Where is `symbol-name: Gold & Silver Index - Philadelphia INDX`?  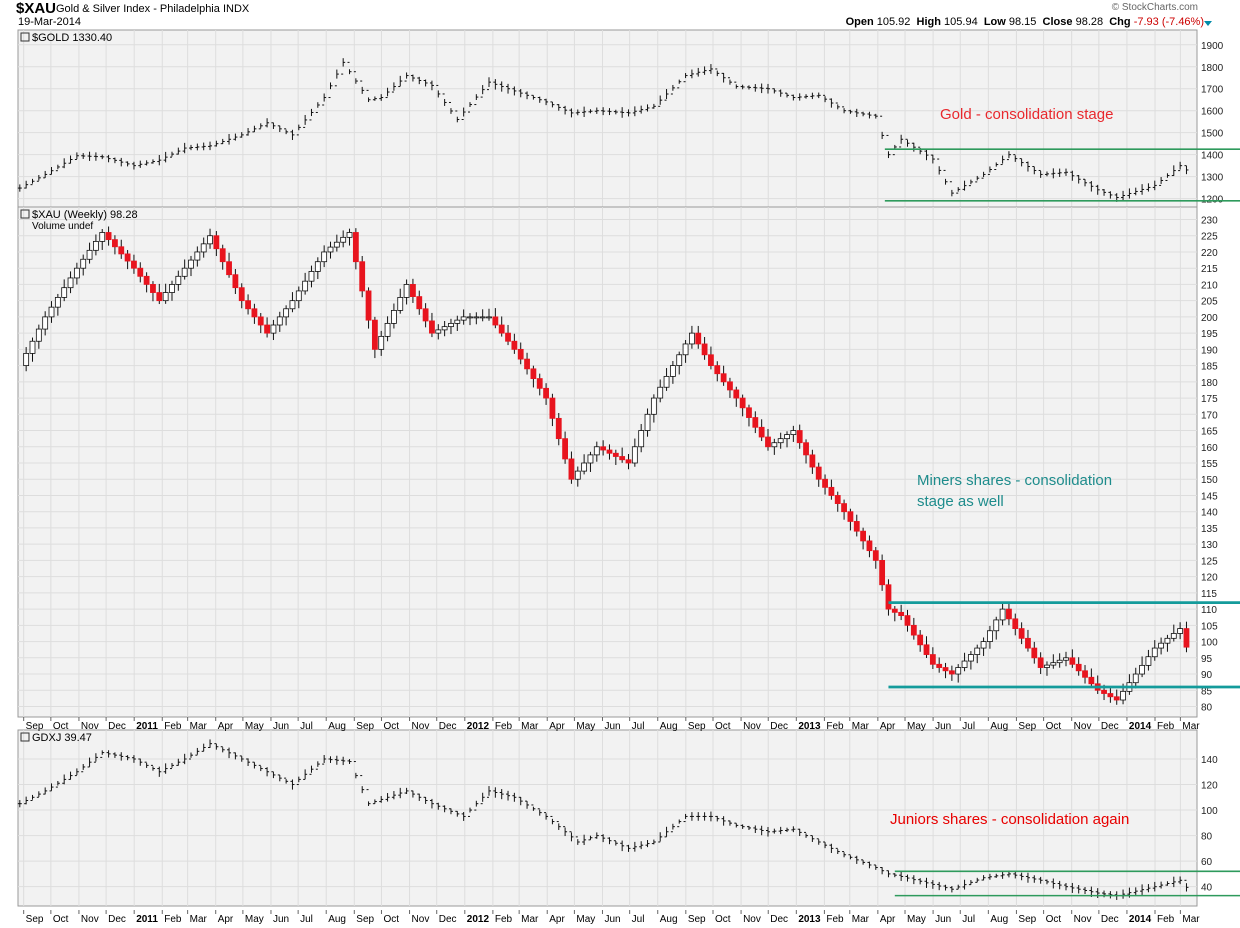
symbol-name: Gold & Silver Index - Philadelphia INDX is located at coordinates (152, 9).